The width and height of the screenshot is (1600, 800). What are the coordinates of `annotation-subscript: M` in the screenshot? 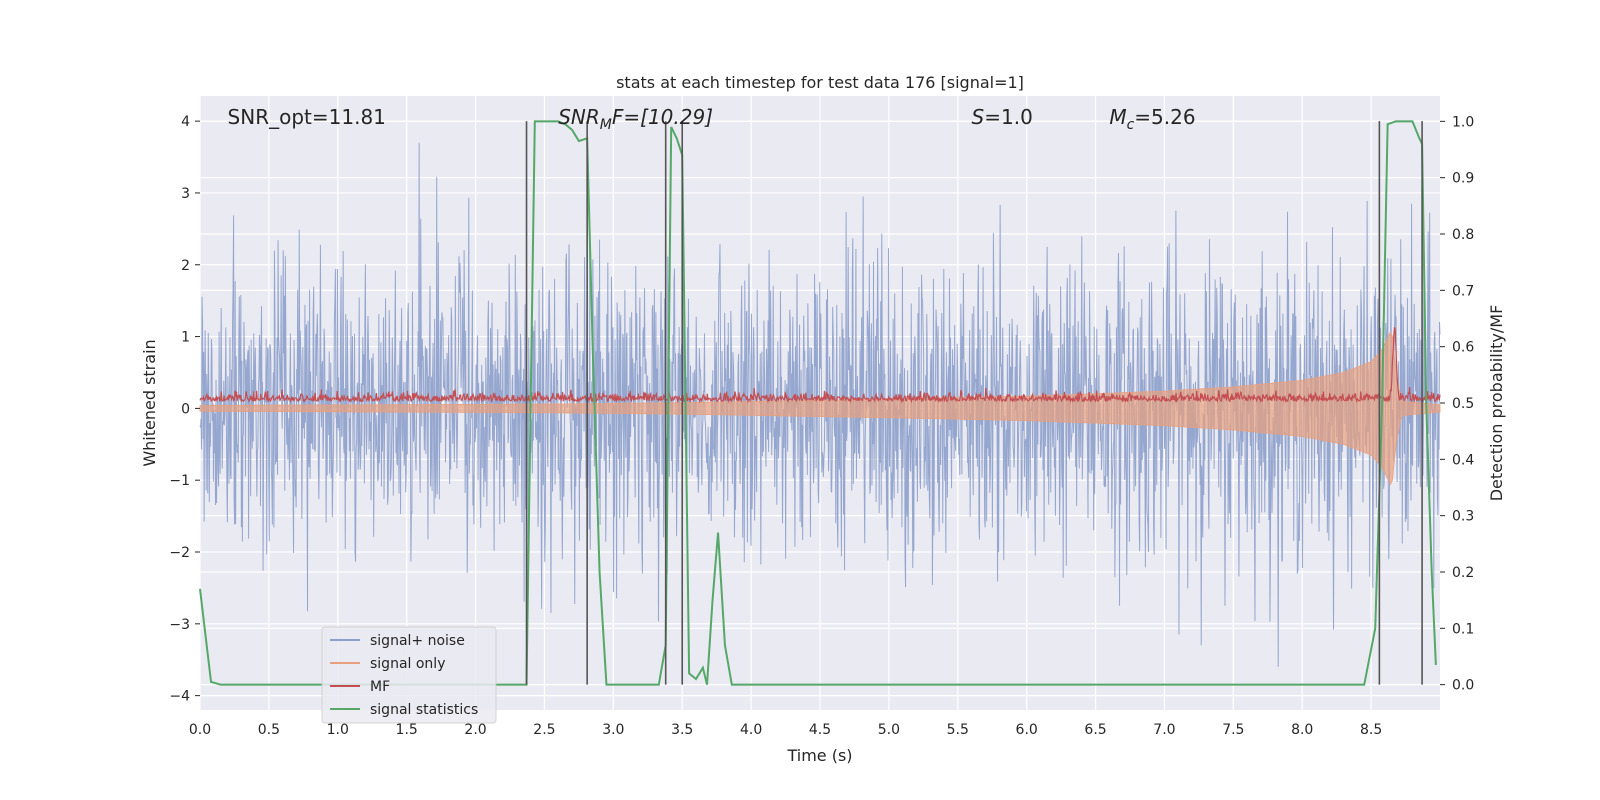 It's located at (606, 125).